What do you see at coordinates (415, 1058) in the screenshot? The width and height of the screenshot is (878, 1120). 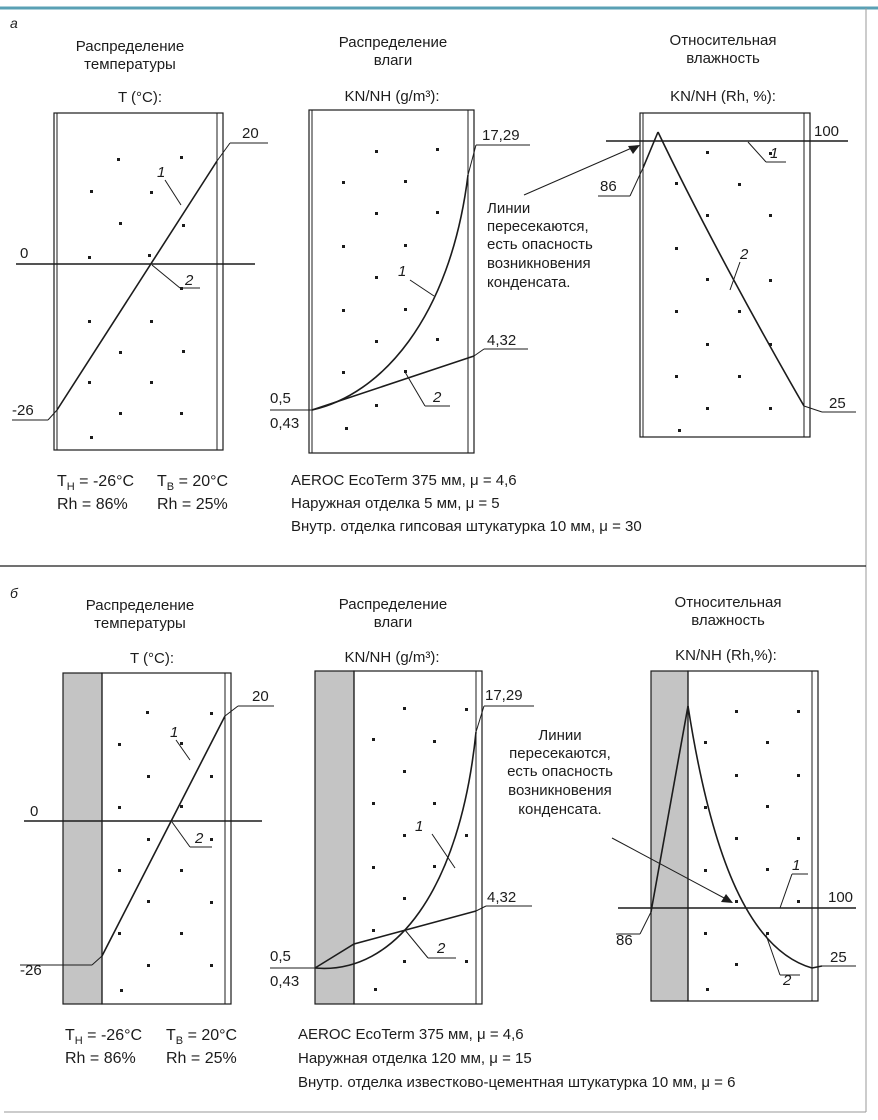 I see `material-line: Наружная отделка 120 мм, μ = 15` at bounding box center [415, 1058].